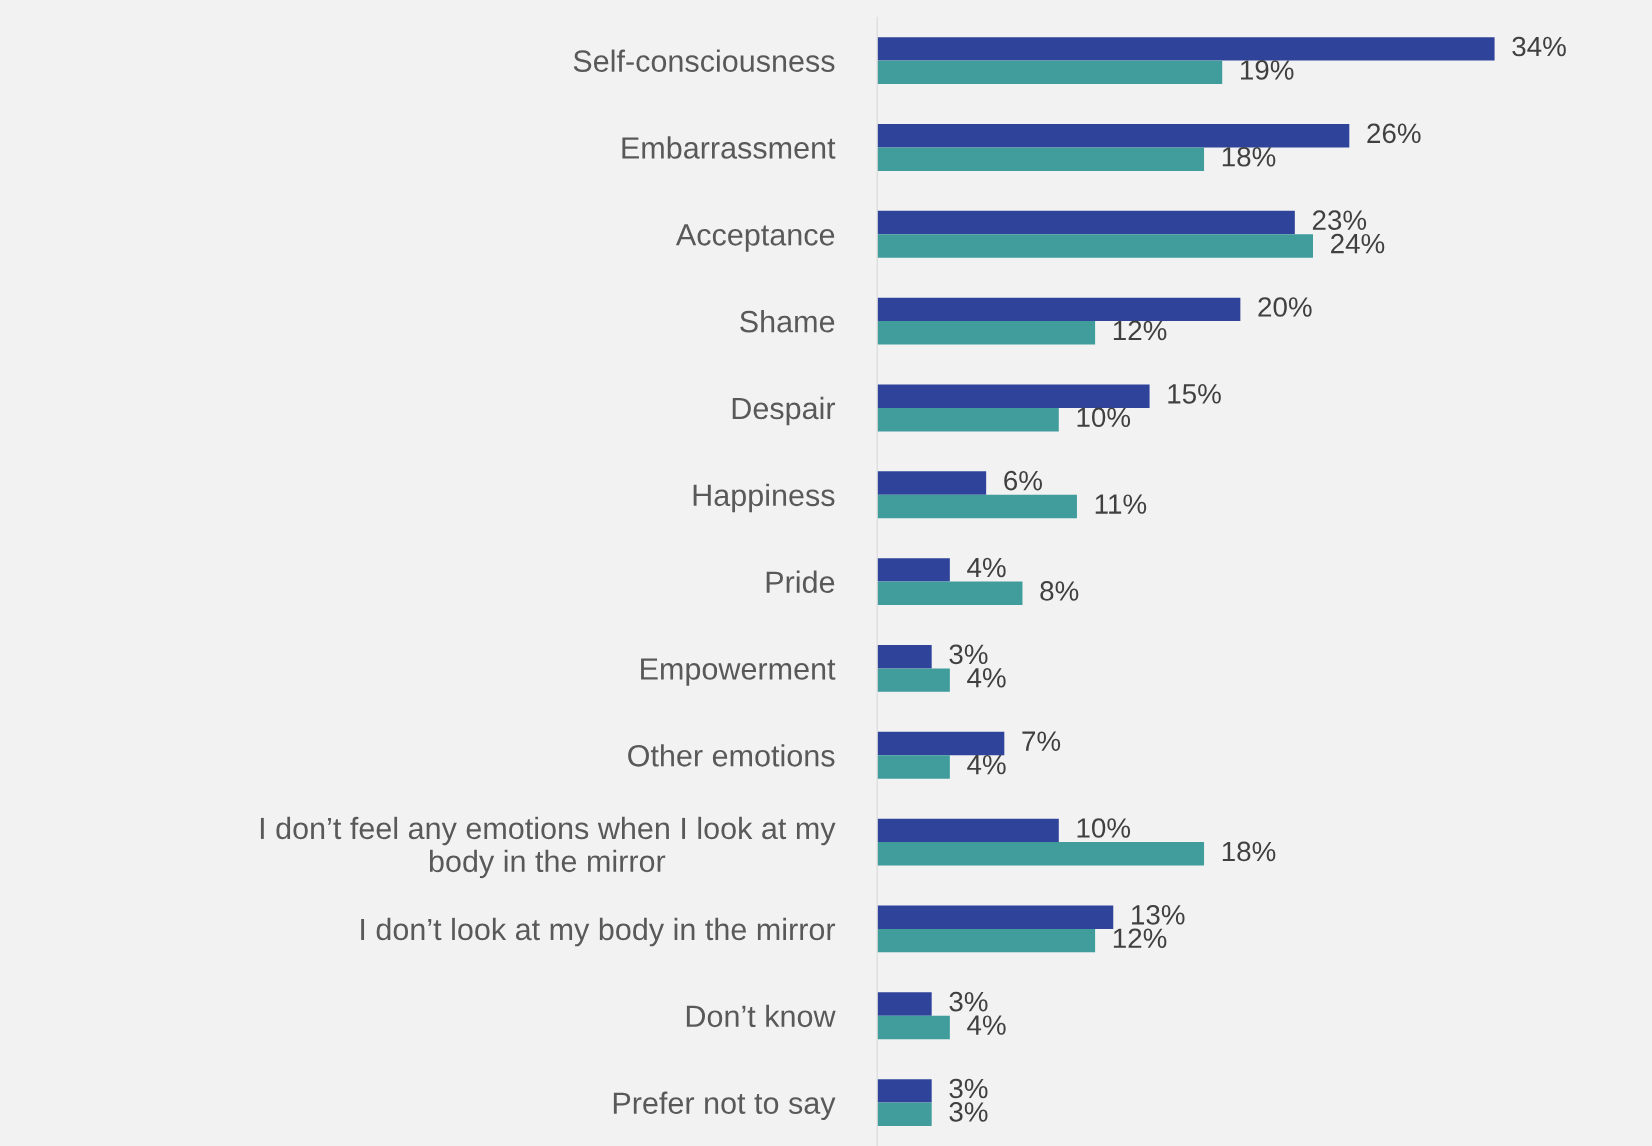 This screenshot has width=1652, height=1146. Describe the element at coordinates (1267, 70) in the screenshot. I see `data-label: 19%` at that location.